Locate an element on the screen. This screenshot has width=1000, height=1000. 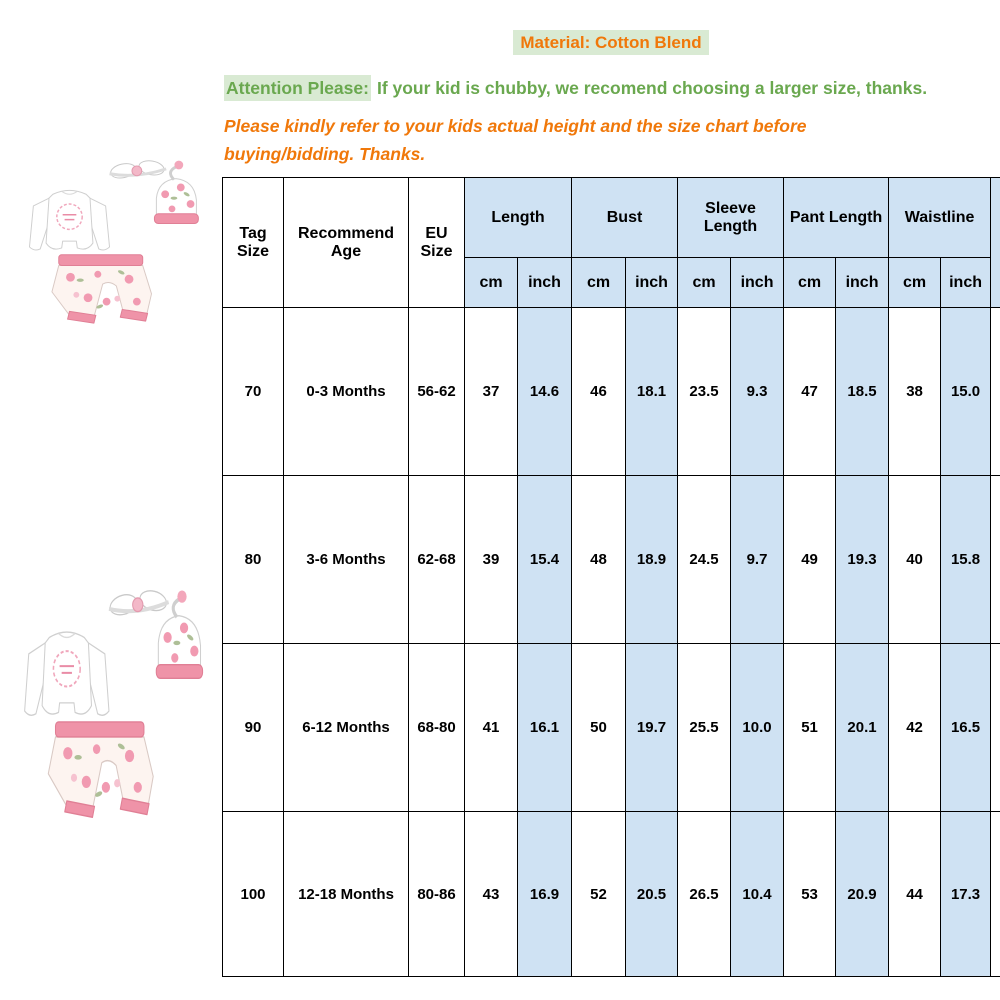
table-cell: 3-6 Months is located at coordinates (346, 559).